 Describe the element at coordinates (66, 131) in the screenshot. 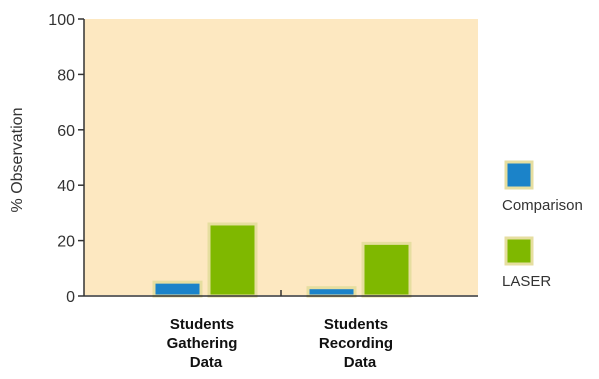

I see `y-tick-label: 60` at that location.